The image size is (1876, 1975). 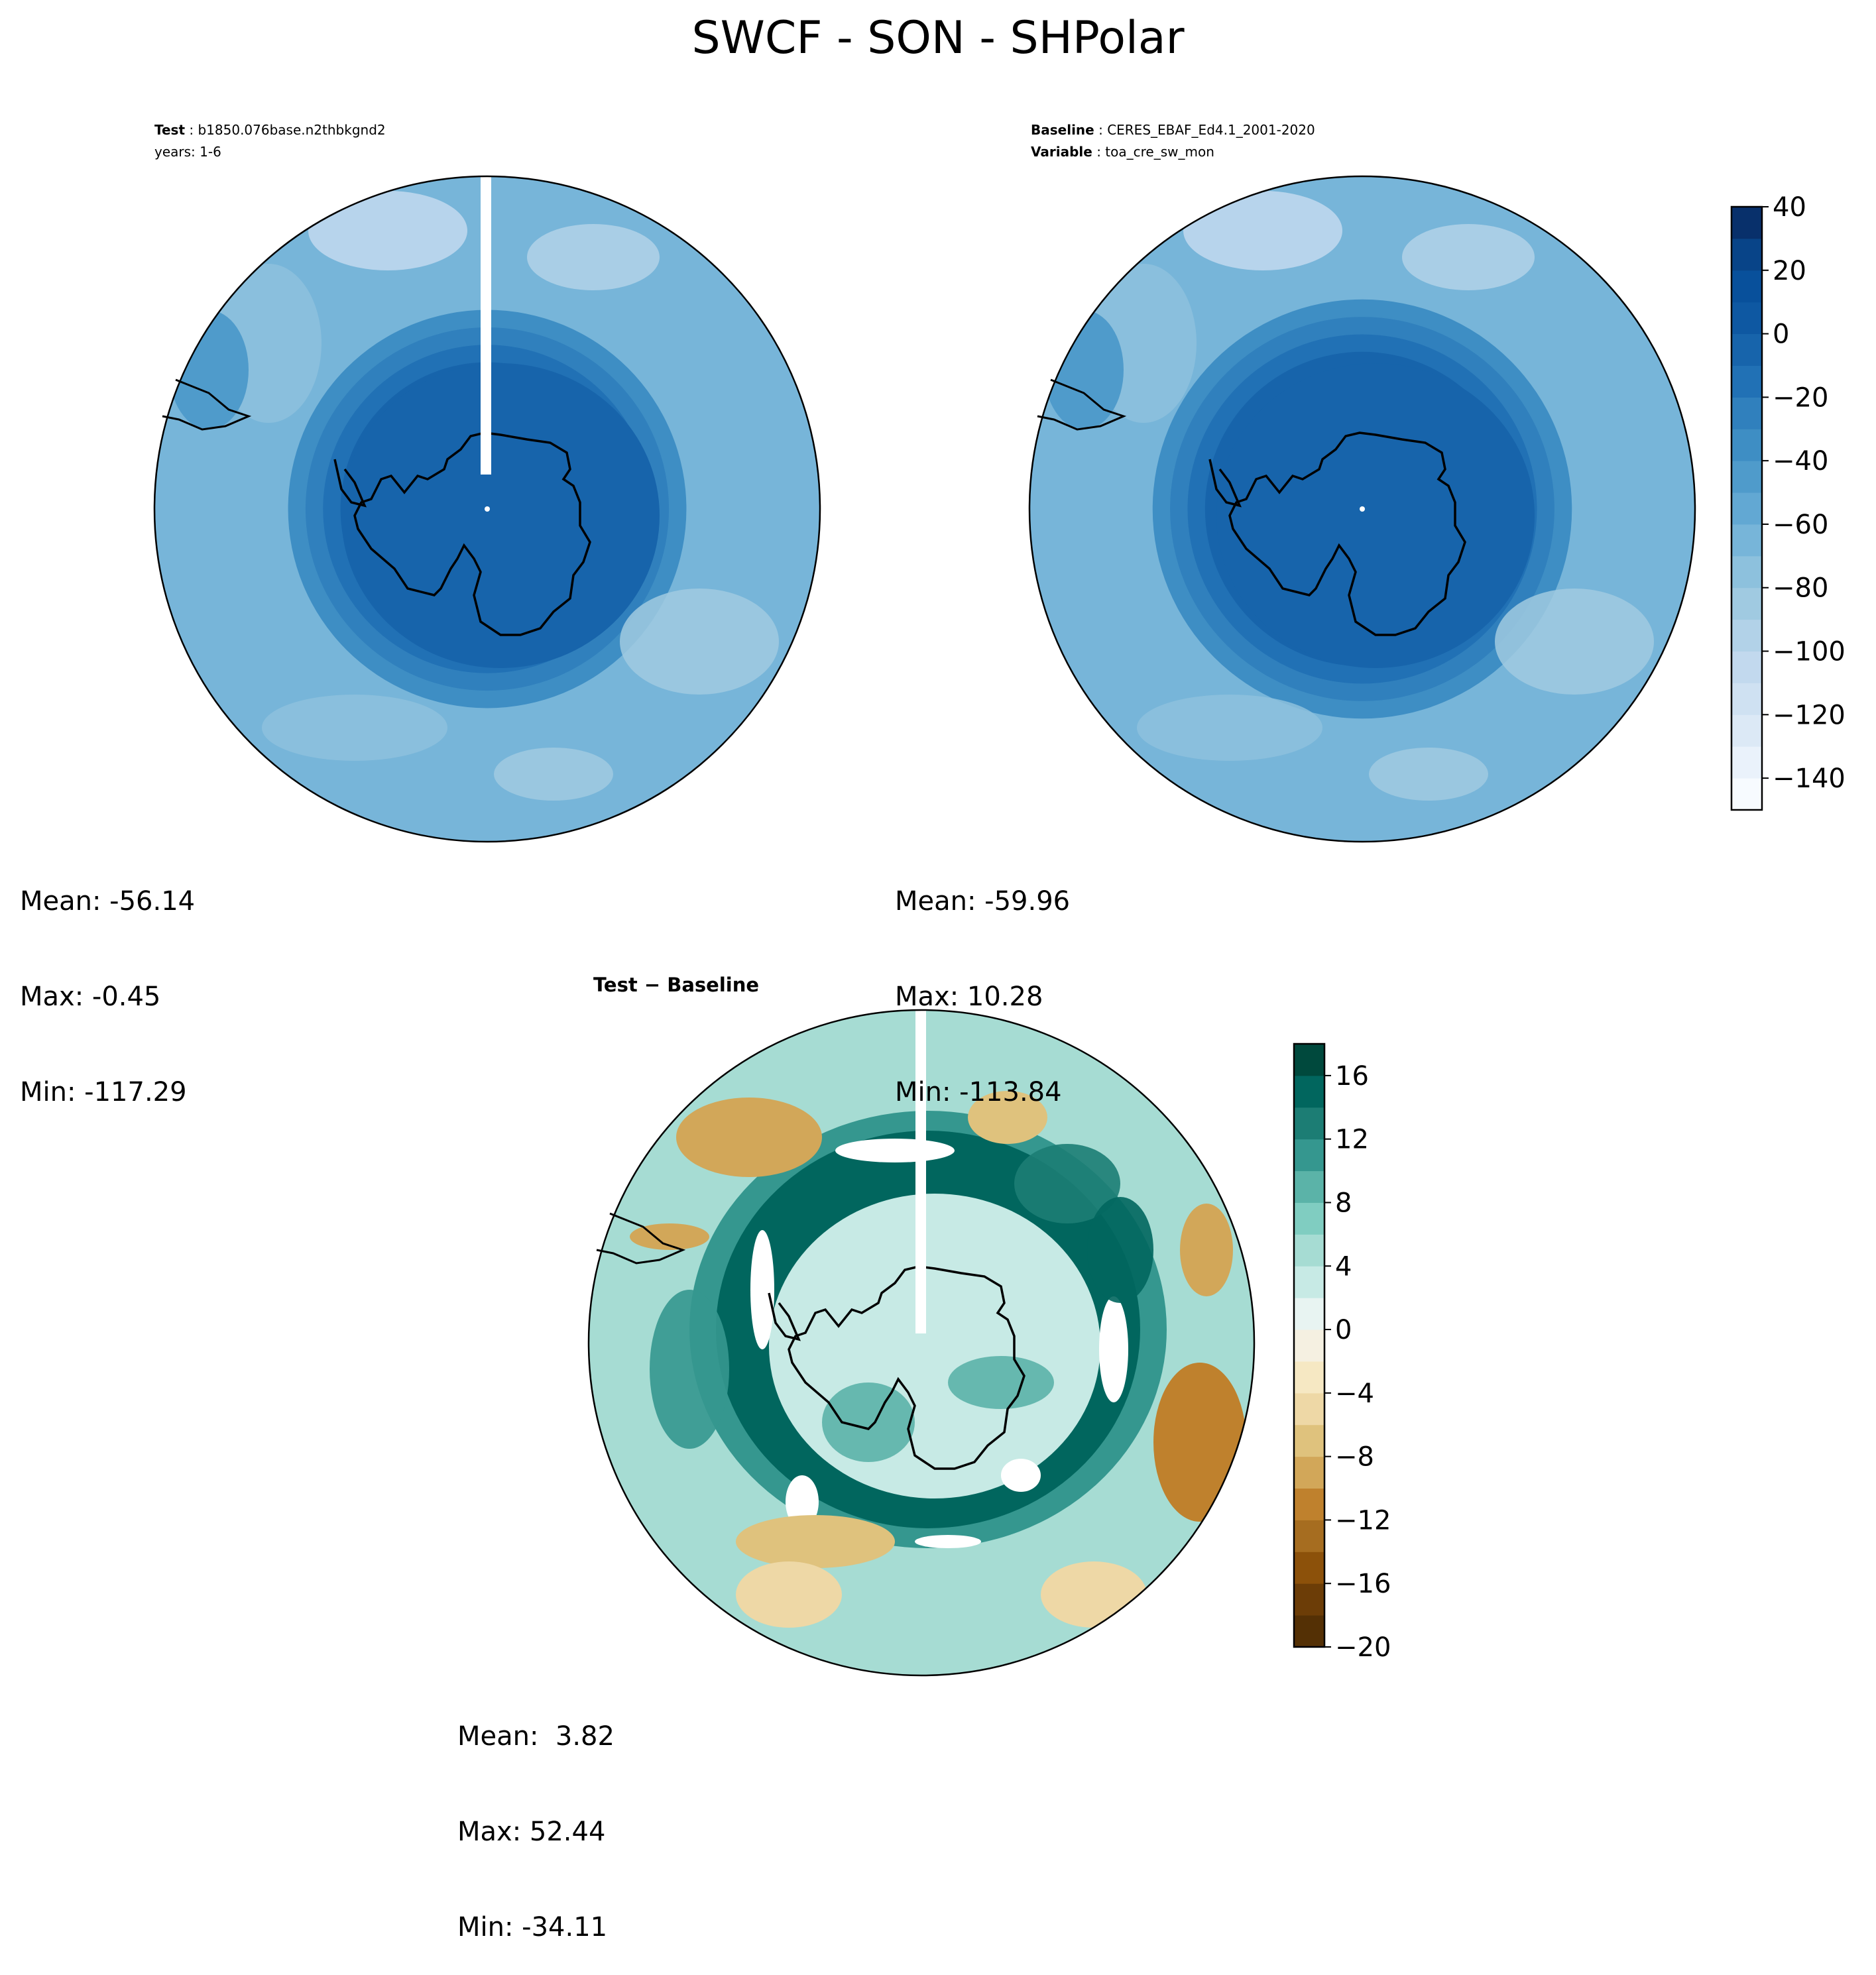 What do you see at coordinates (108, 901) in the screenshot?
I see `test-mean: Mean: -56.14` at bounding box center [108, 901].